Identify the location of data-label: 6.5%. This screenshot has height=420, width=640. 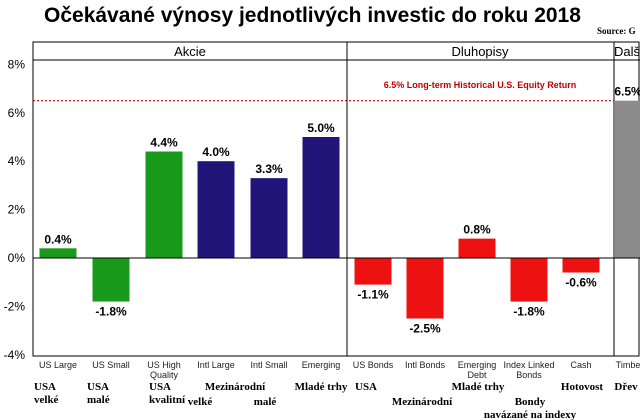
(627, 92).